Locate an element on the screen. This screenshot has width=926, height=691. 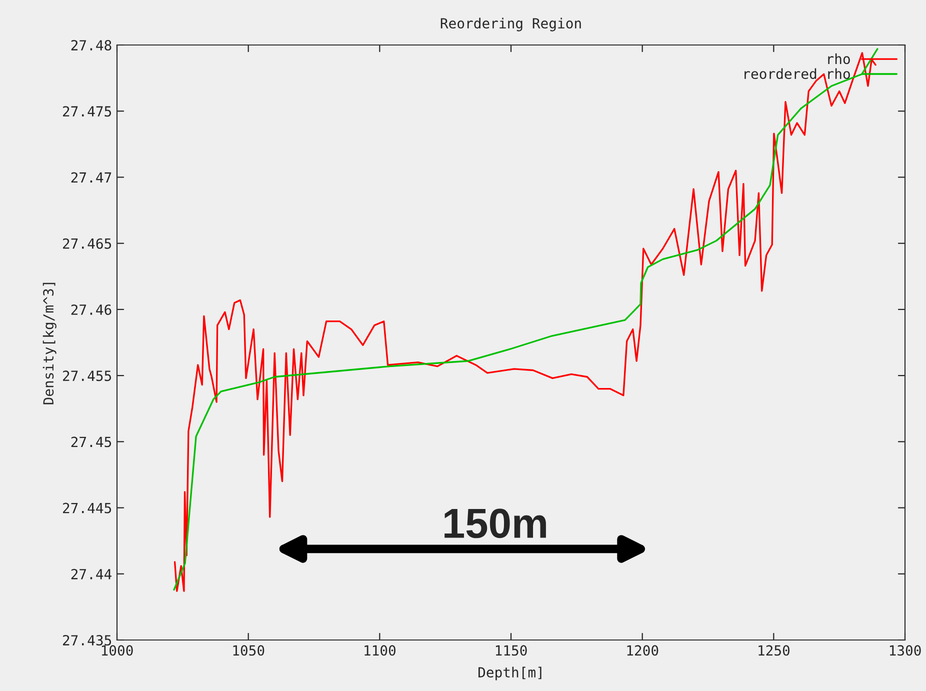
y-tick-label: 27.46 is located at coordinates (91, 309).